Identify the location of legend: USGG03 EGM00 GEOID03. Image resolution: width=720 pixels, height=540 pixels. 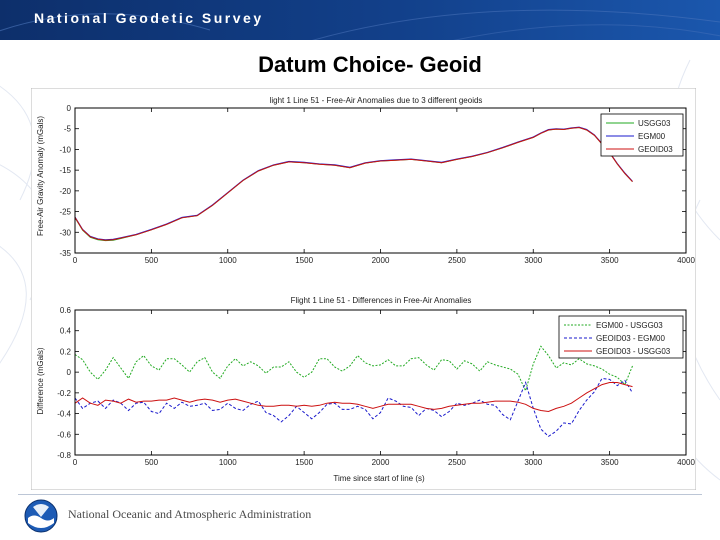
(642, 135).